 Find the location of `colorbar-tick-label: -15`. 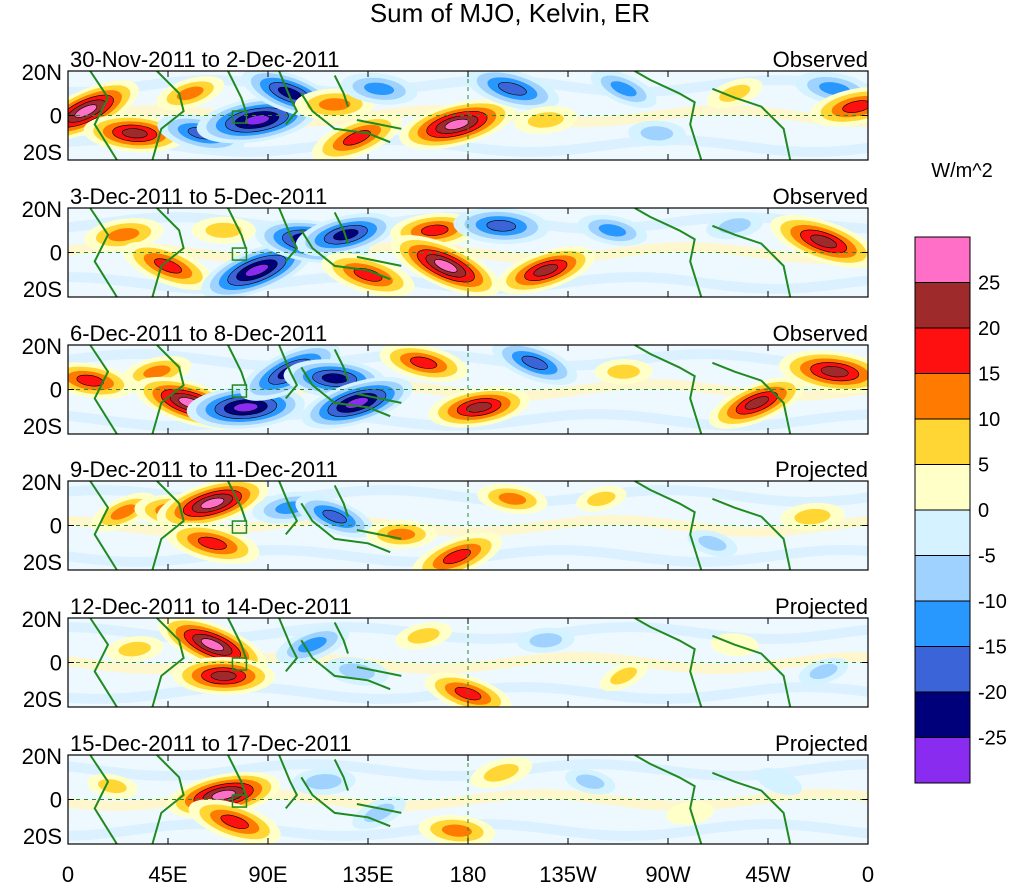

colorbar-tick-label: -15 is located at coordinates (992, 648).